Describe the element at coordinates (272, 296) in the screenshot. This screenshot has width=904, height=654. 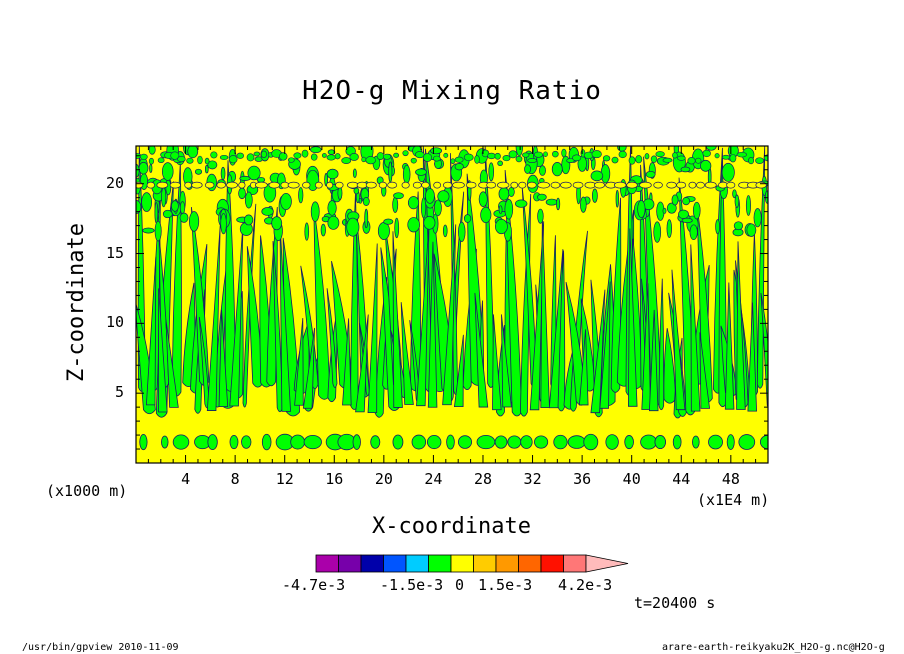
I see `plume` at that location.